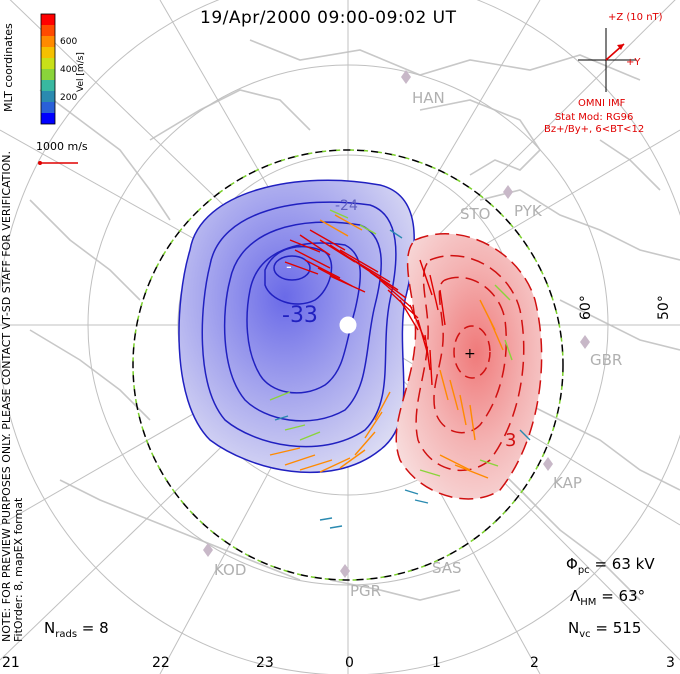 The height and width of the screenshot is (674, 680). Describe the element at coordinates (670, 663) in the screenshot. I see `mlt-tick-3: 3` at that location.